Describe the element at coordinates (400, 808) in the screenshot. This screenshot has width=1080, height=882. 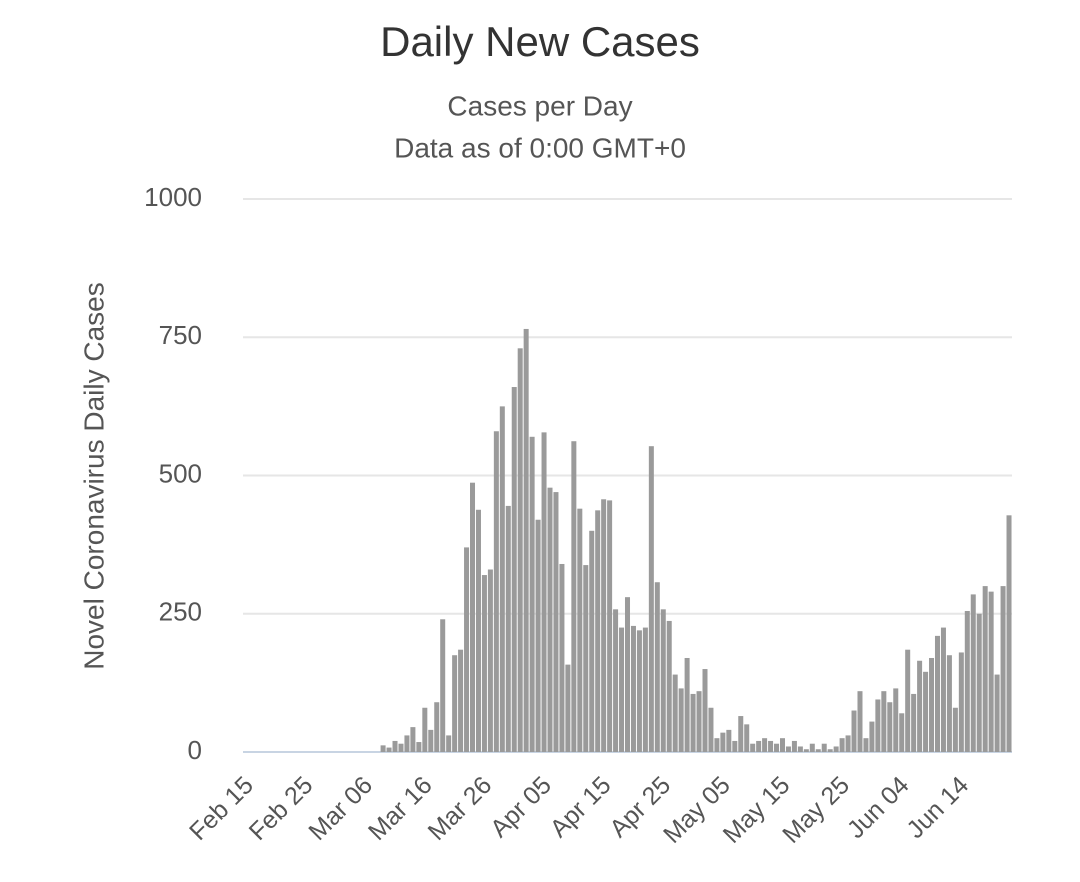
I see `x-tick-label: Mar 16` at that location.